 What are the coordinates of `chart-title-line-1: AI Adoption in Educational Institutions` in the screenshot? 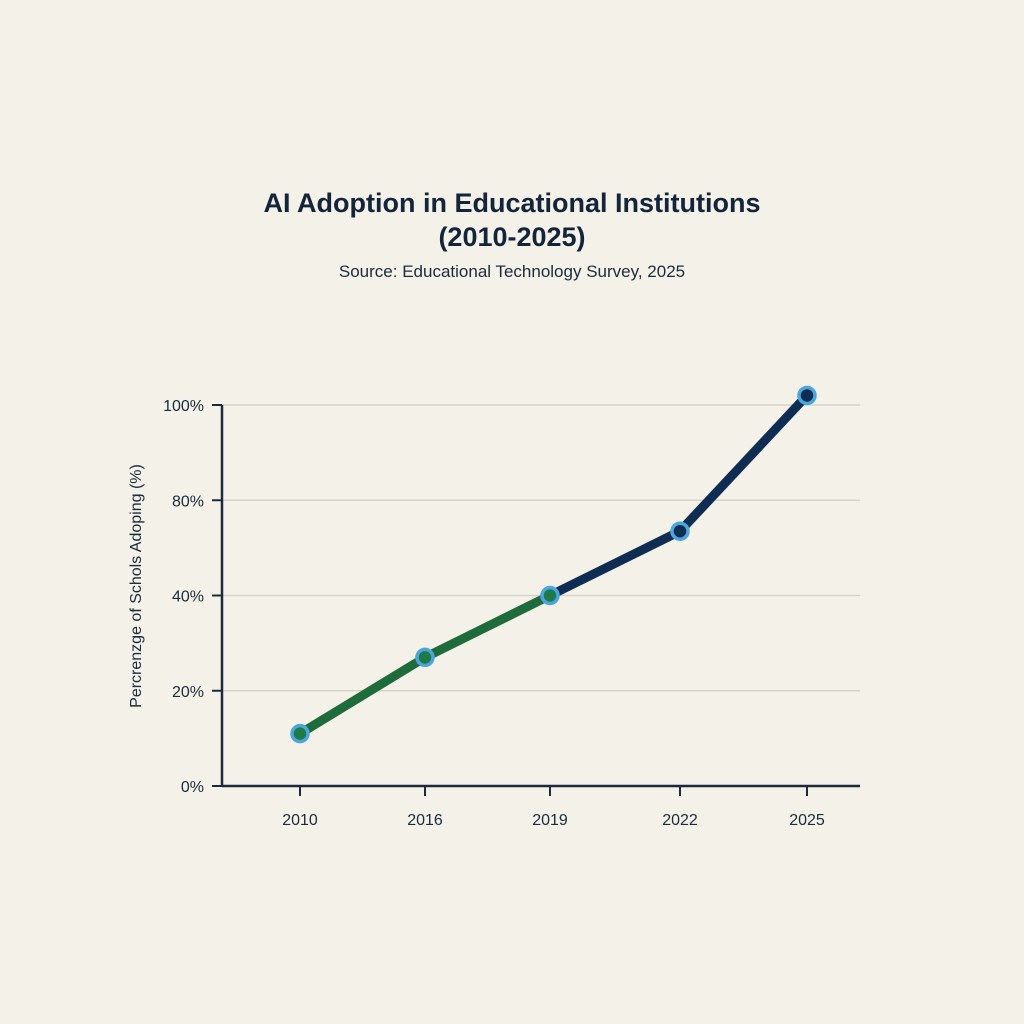 It's located at (512, 203).